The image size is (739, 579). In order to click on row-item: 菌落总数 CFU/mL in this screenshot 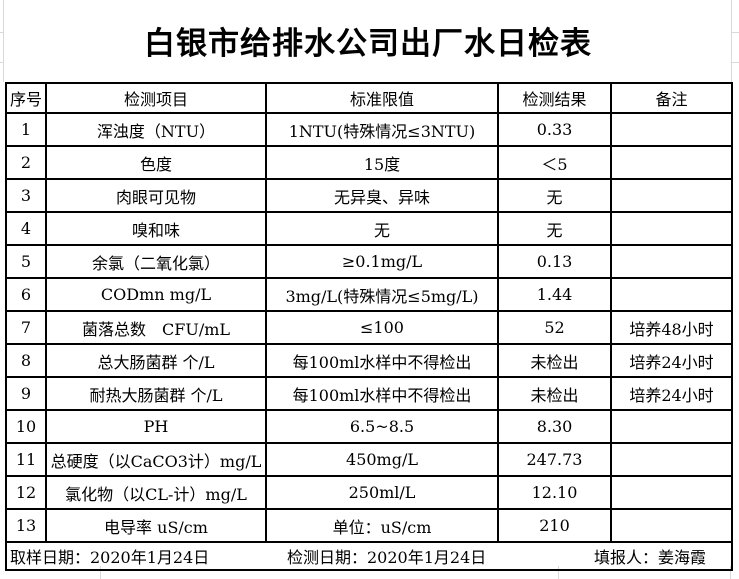, I will do `click(156, 327)`.